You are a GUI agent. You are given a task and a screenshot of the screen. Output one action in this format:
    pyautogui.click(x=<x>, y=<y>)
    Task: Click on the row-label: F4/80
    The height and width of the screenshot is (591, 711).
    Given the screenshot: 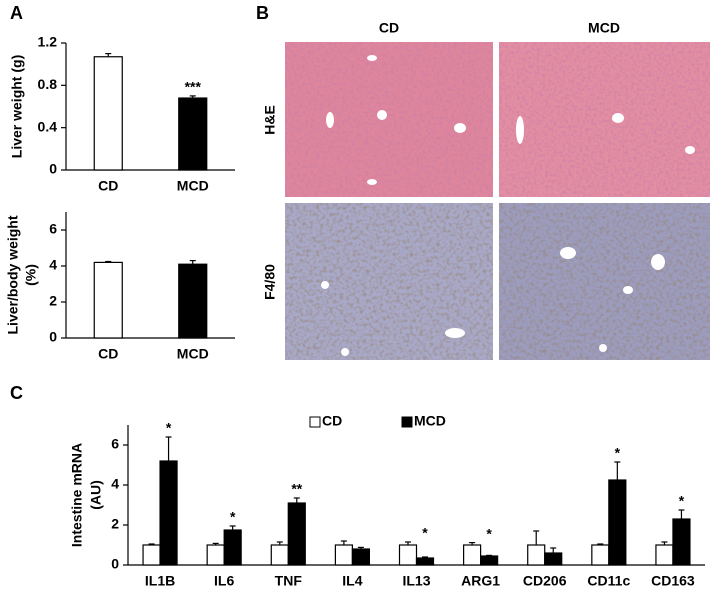 What is the action you would take?
    pyautogui.click(x=270, y=282)
    